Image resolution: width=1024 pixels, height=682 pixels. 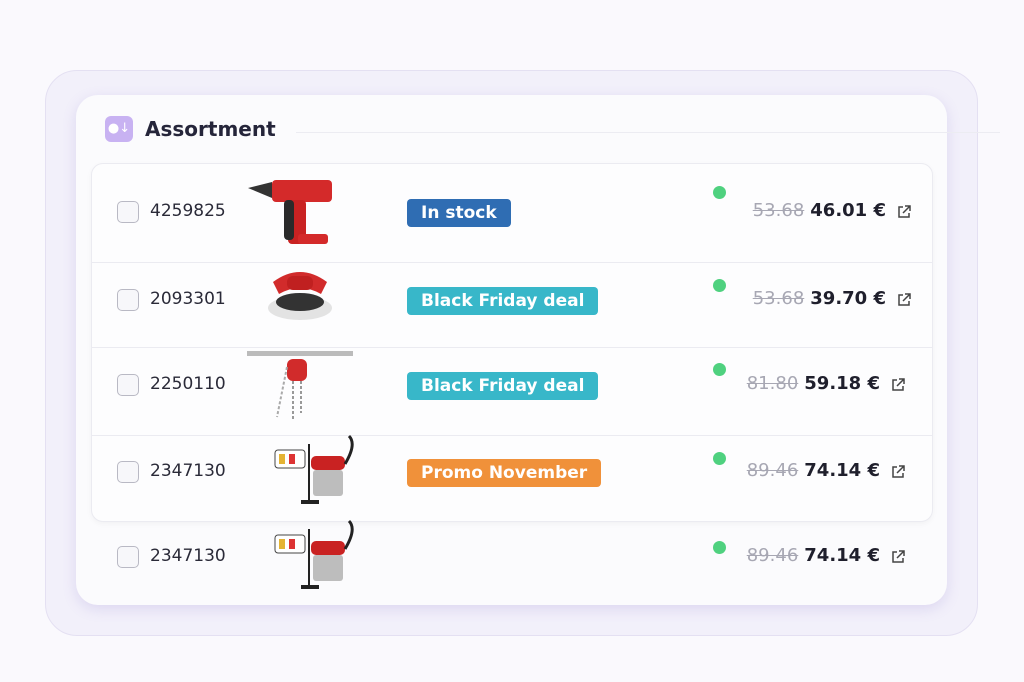 I want to click on panel-title: Assortment, so click(x=210, y=129).